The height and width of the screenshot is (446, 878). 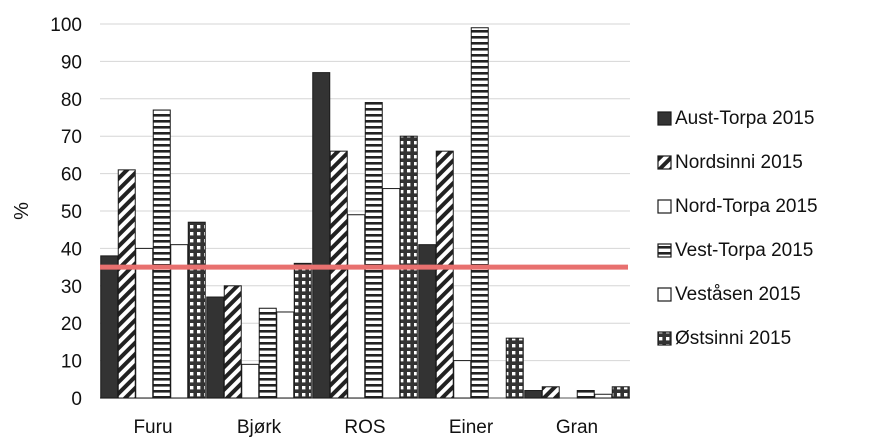 What do you see at coordinates (744, 250) in the screenshot?
I see `legend-label: Vest-Torpa 2015` at bounding box center [744, 250].